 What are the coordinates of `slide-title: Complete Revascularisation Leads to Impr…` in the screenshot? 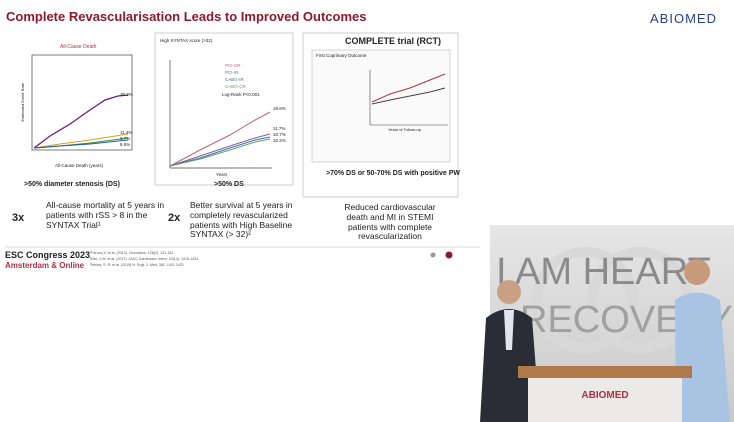 It's located at (186, 16).